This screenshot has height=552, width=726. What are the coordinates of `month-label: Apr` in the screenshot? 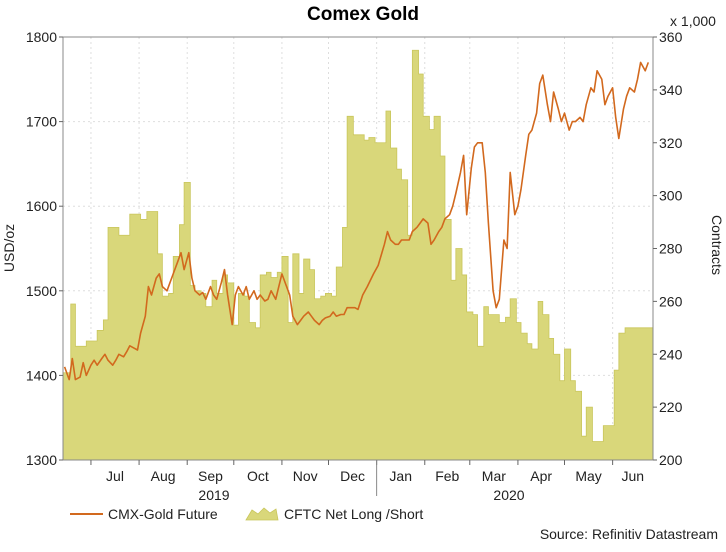 It's located at (541, 476).